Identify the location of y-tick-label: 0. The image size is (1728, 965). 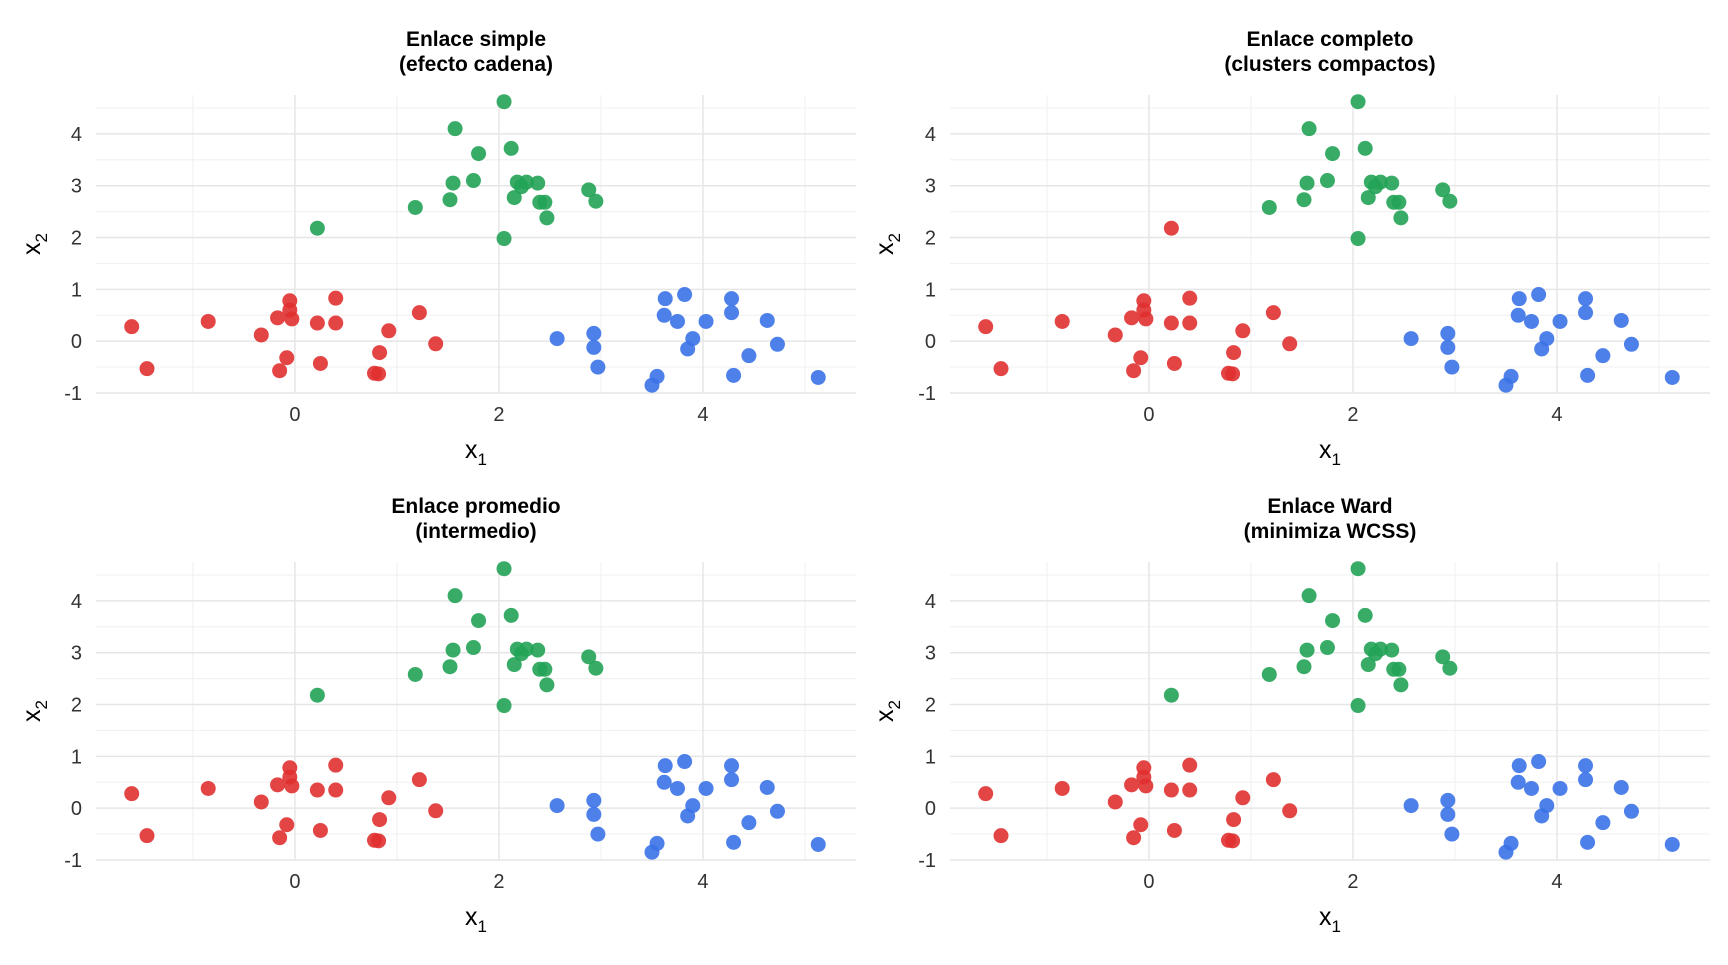
(930, 809).